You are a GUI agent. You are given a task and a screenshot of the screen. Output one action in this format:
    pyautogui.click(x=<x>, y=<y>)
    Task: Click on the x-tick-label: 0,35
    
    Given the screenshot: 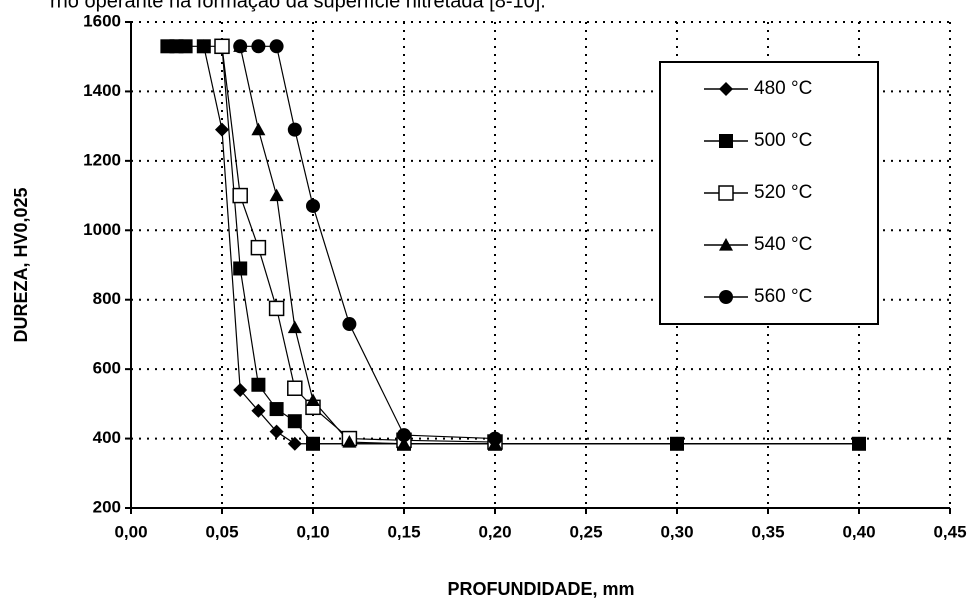 What is the action you would take?
    pyautogui.click(x=767, y=531)
    